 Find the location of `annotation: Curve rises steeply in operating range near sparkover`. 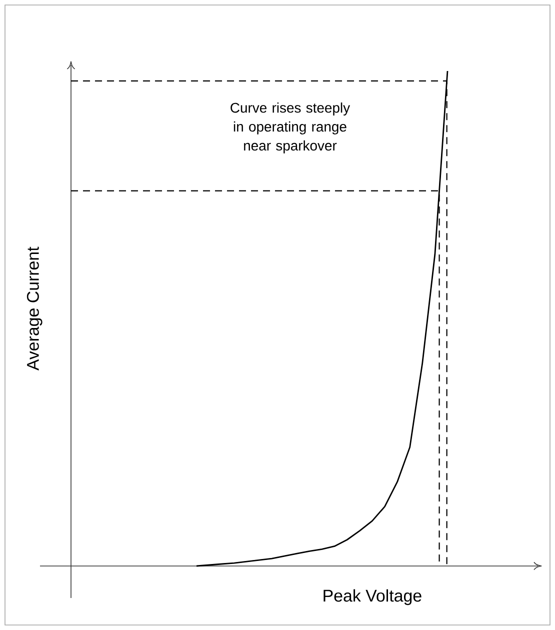

annotation: Curve rises steeply in operating range near sparkover is located at coordinates (290, 128).